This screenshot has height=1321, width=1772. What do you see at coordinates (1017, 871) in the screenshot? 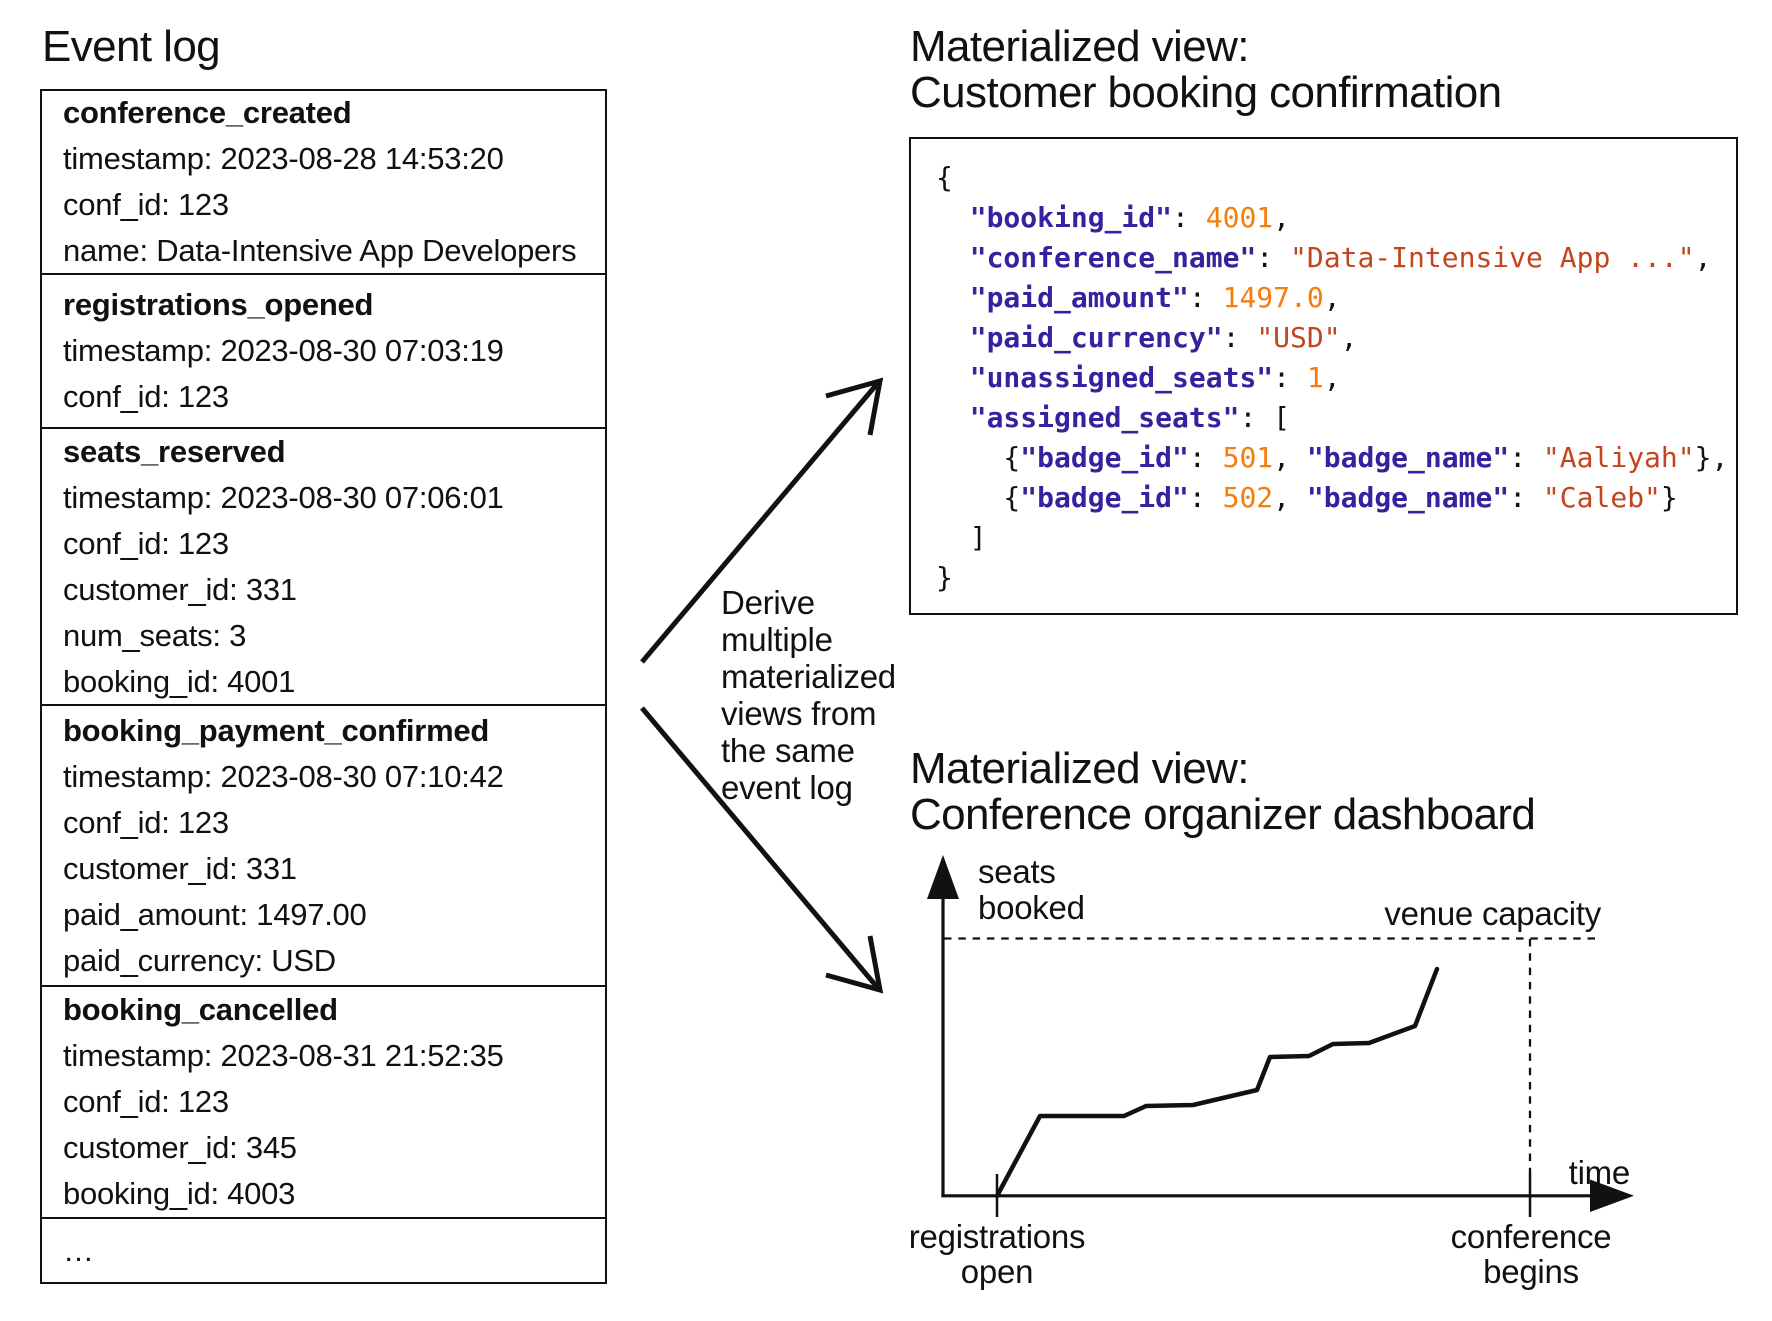
I see `y-axis-label-line: seats` at bounding box center [1017, 871].